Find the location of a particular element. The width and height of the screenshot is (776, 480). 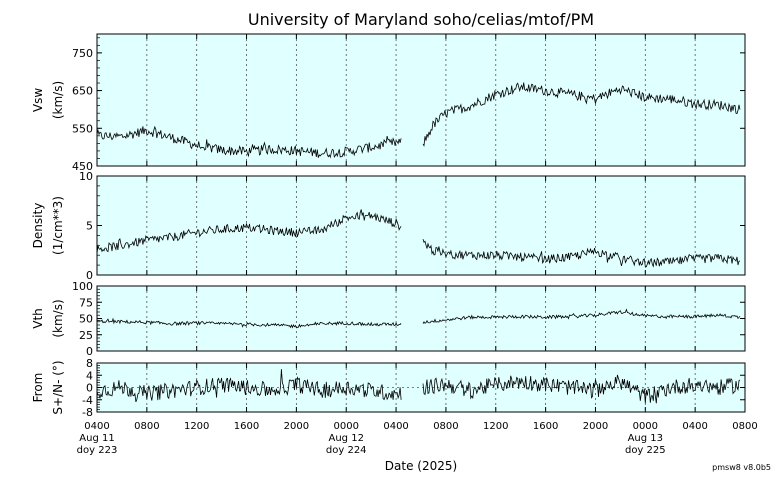

y-tick-label: 4 is located at coordinates (89, 375).